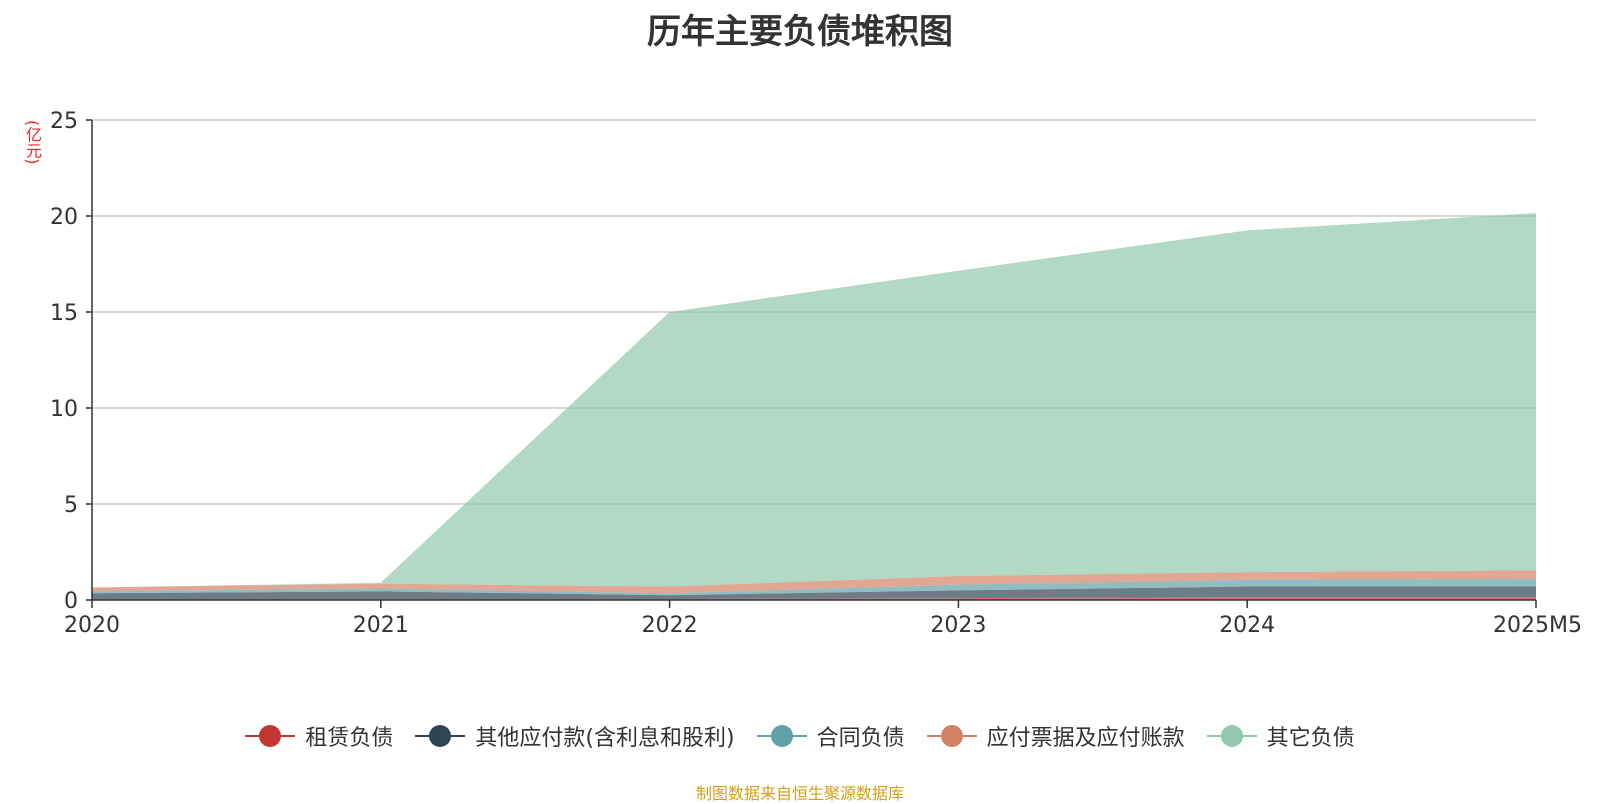 This screenshot has height=804, width=1600. I want to click on x-tick-label: 2020, so click(92, 625).